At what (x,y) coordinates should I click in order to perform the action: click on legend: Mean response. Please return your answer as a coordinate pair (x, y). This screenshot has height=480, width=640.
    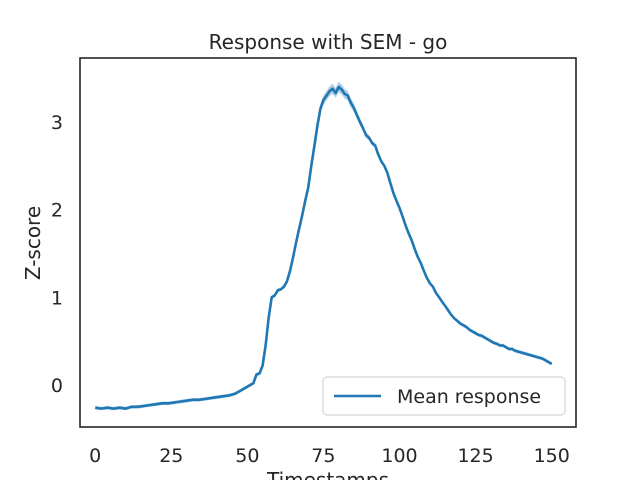
    Looking at the image, I should click on (444, 396).